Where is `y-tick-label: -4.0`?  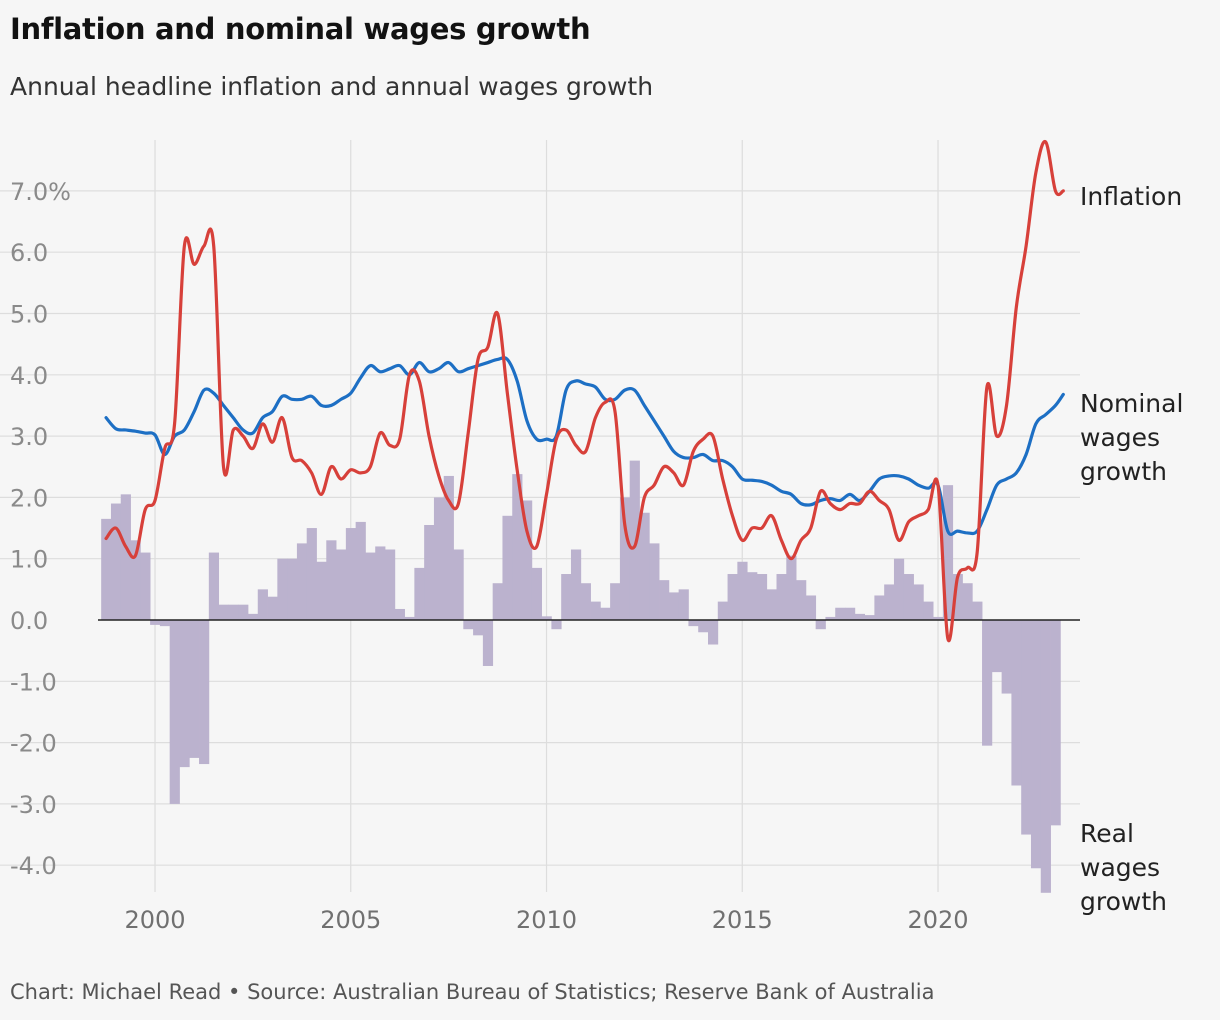 y-tick-label: -4.0 is located at coordinates (33, 866).